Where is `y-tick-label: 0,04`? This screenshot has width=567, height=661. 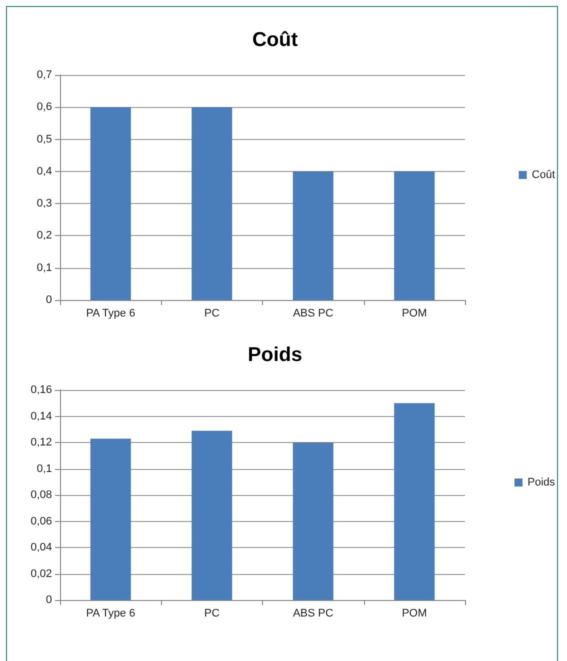
y-tick-label: 0,04 is located at coordinates (41, 548).